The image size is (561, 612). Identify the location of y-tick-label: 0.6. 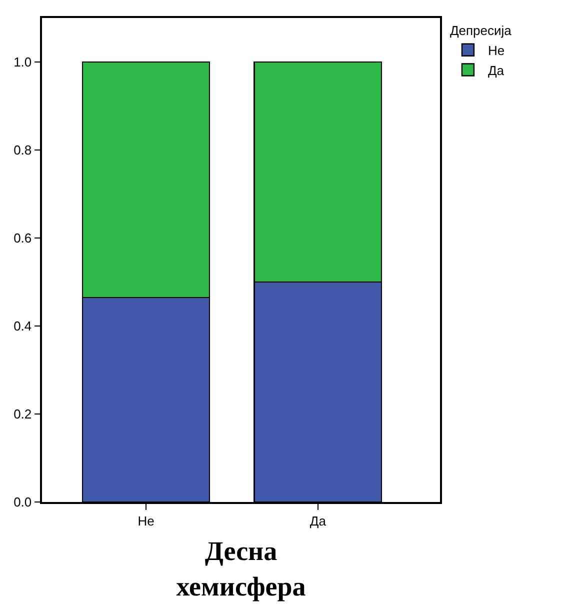
(23, 238).